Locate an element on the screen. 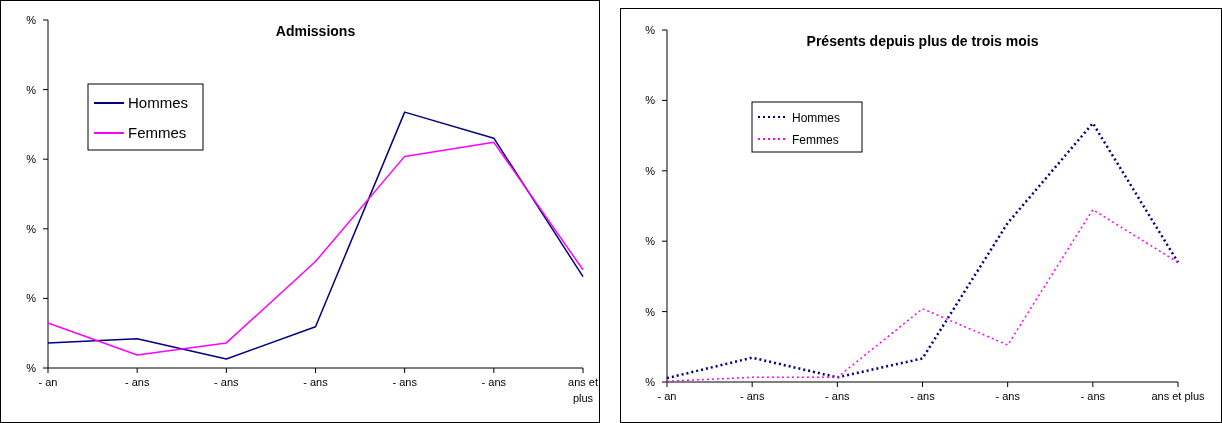 This screenshot has height=423, width=1222. chart-title: Présents depuis plus de trois mois is located at coordinates (922, 41).